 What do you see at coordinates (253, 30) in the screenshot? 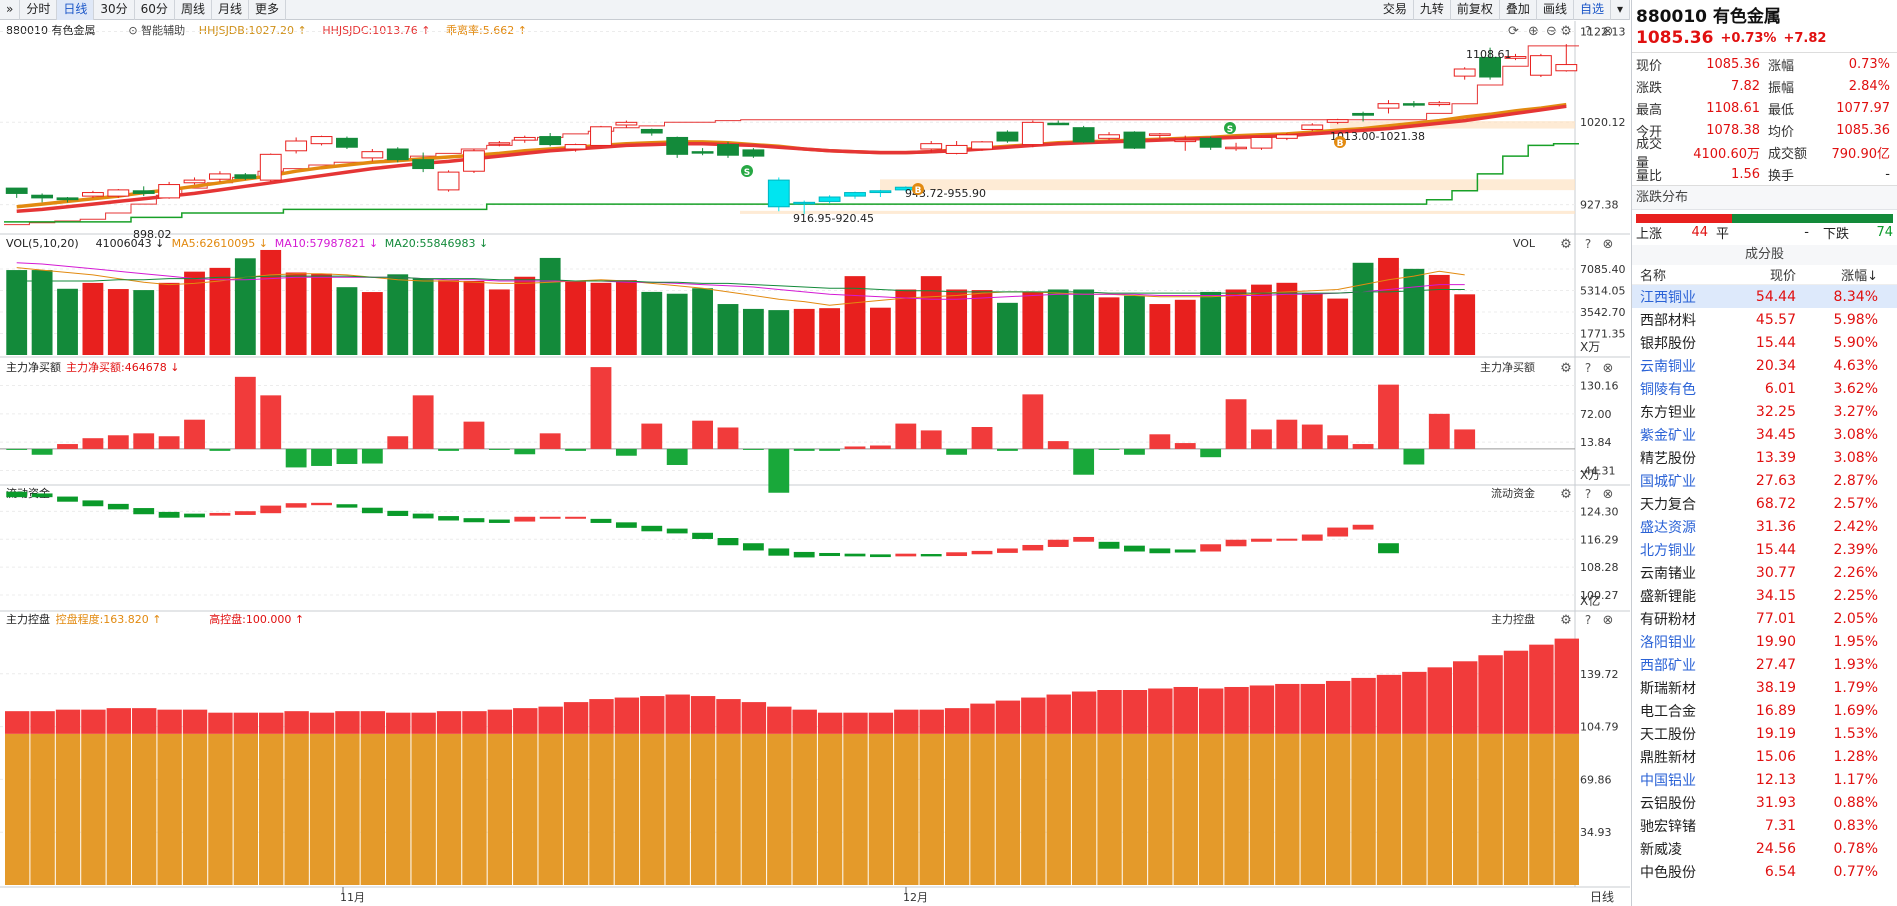
I see `main-legend: HHJSJDB:1027.20 ↑` at bounding box center [253, 30].